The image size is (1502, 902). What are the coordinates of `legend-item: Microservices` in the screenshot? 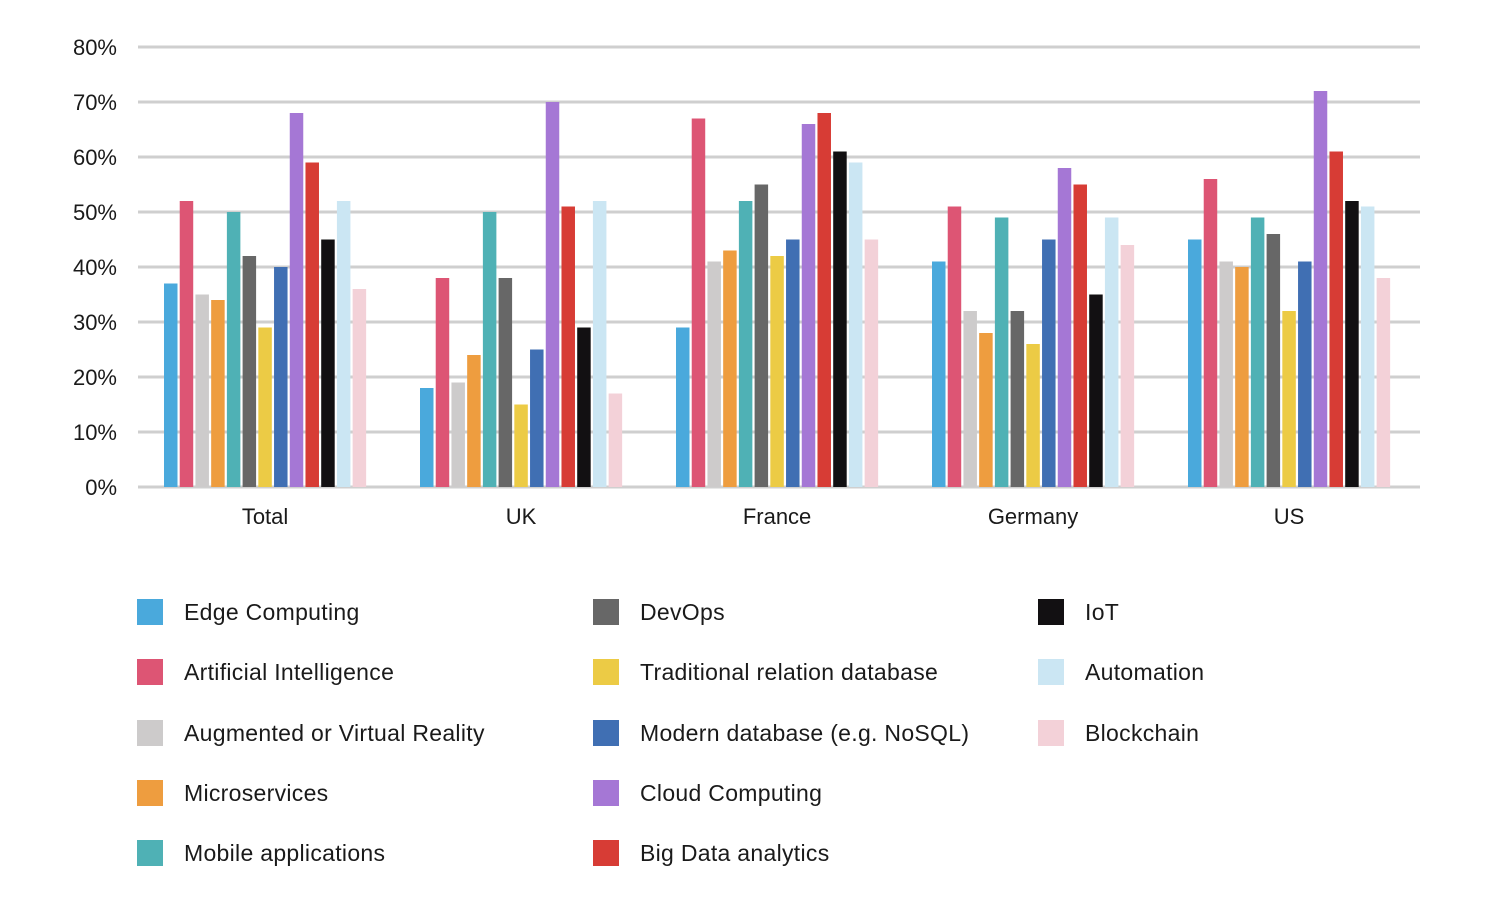 It's located at (232, 793).